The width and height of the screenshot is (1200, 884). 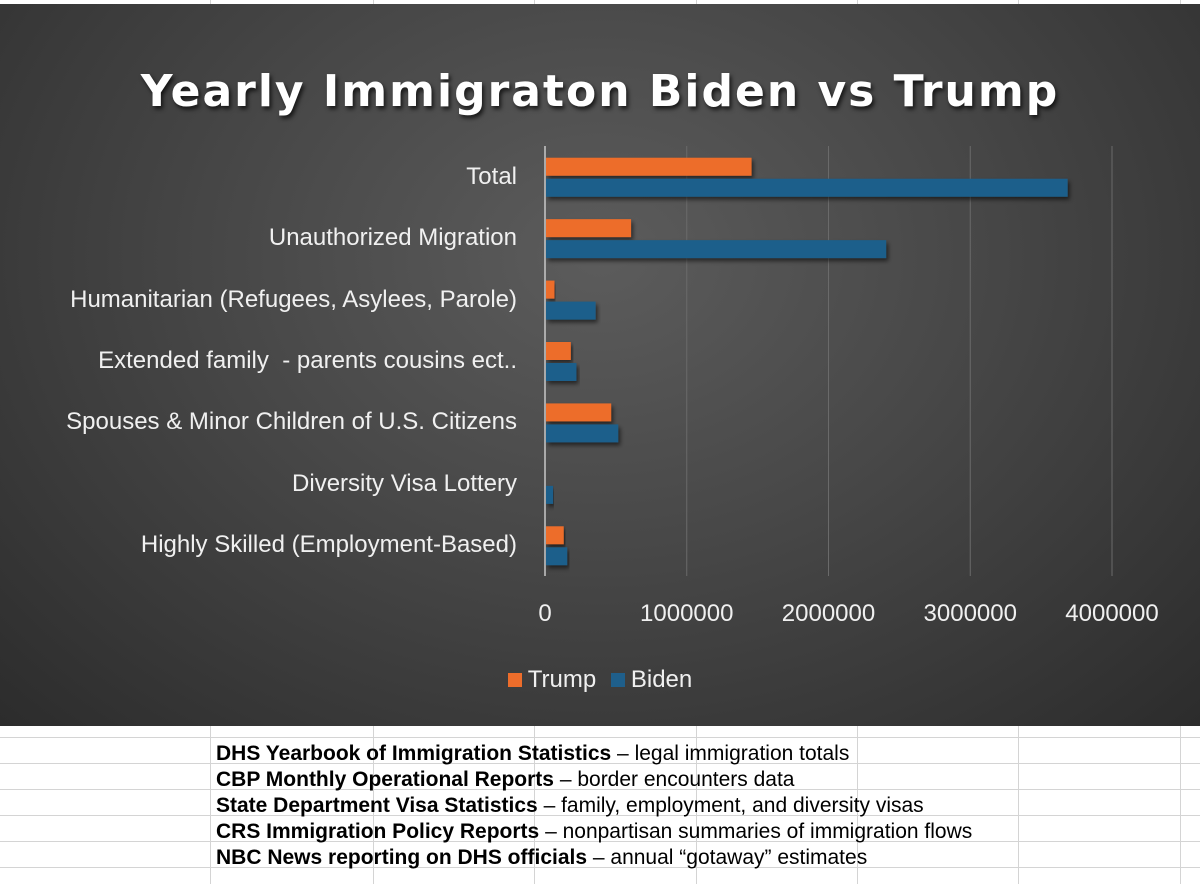 What do you see at coordinates (377, 805) in the screenshot?
I see `source-name: State Department Visa Statistics` at bounding box center [377, 805].